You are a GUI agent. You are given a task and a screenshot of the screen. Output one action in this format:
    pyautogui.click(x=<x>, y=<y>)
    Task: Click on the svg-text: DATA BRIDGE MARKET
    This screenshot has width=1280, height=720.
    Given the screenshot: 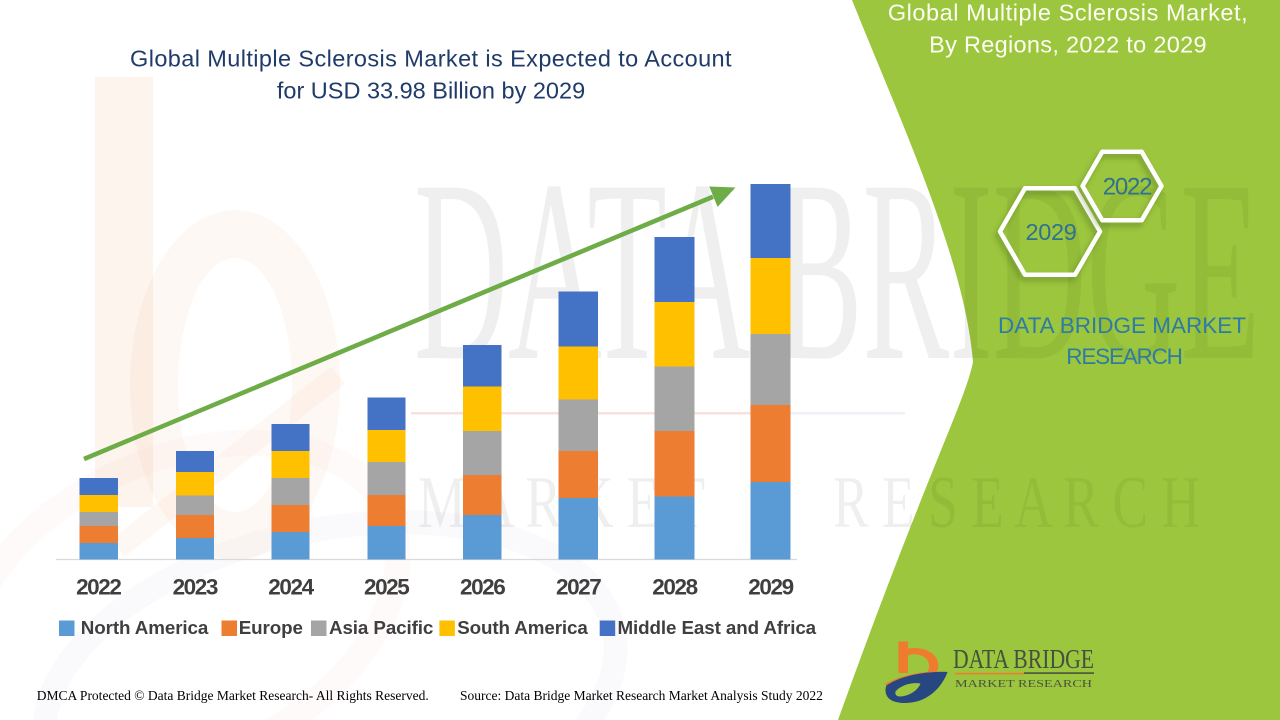 What is the action you would take?
    pyautogui.click(x=1122, y=325)
    